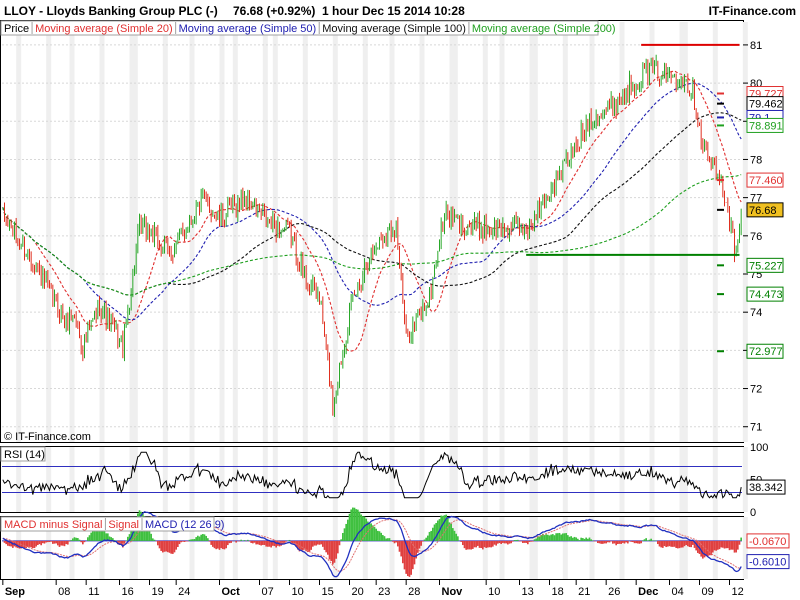 This screenshot has height=600, width=800. I want to click on price-label-box, so click(765, 294).